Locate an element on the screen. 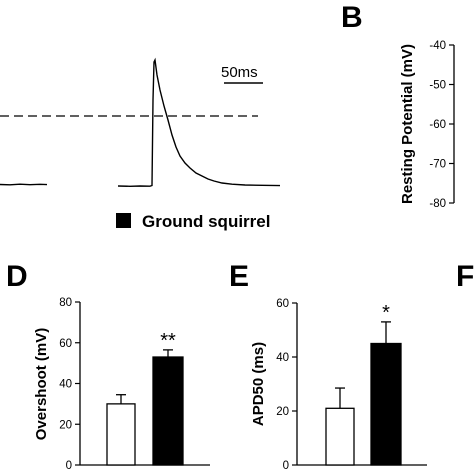 The image size is (474, 474). y-tick-label-e: 60 is located at coordinates (282, 304).